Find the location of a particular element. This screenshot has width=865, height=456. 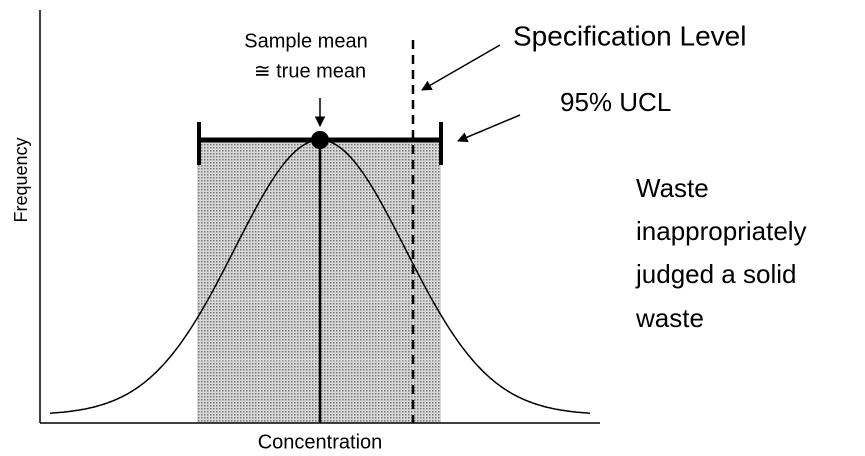

label: Sample mean is located at coordinates (305, 41).